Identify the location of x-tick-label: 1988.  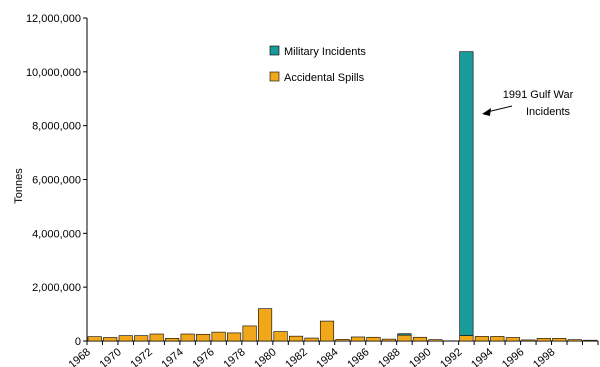
(389, 356).